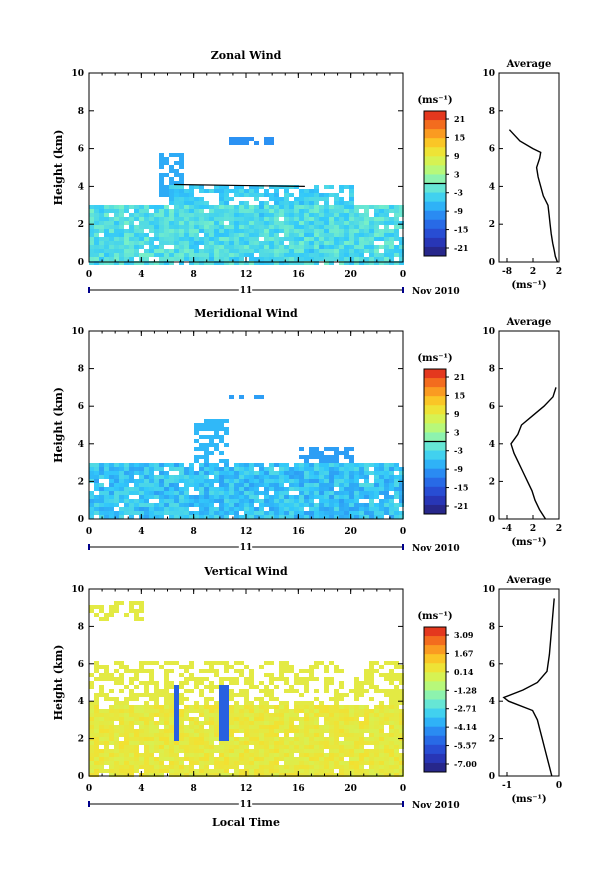 The height and width of the screenshot is (873, 616). What do you see at coordinates (492, 665) in the screenshot?
I see `profile-y-tick-label: 6` at bounding box center [492, 665].